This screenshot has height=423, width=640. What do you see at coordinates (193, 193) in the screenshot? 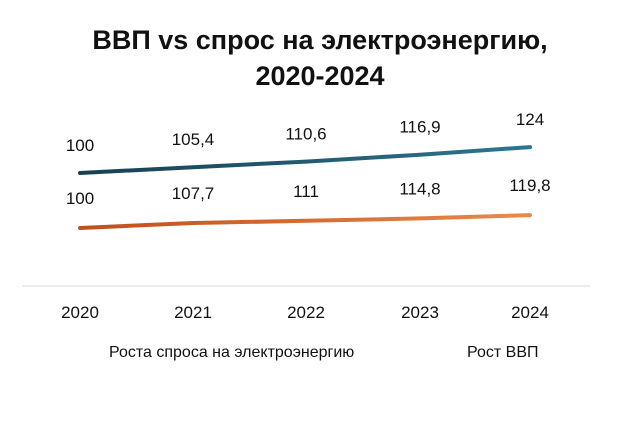
I see `data-label-power-2021: 107,7` at bounding box center [193, 193].